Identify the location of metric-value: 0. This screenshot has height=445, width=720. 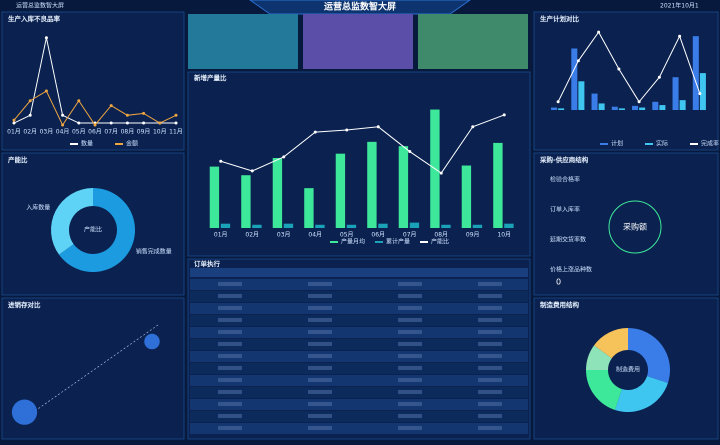
(558, 282).